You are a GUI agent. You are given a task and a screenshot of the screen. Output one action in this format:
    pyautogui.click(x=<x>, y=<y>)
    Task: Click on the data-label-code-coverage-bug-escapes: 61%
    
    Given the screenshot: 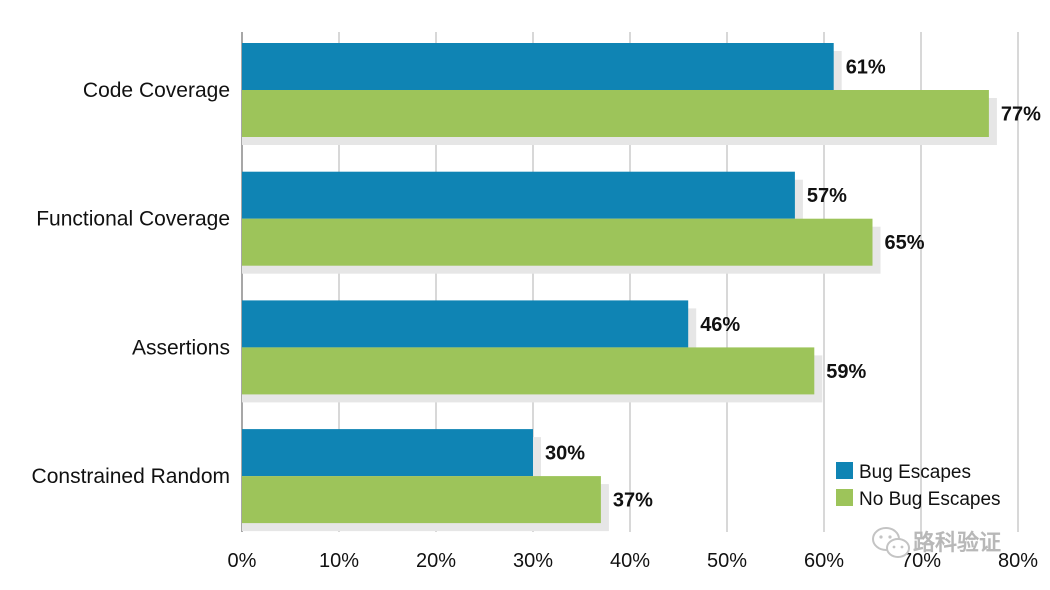 What is the action you would take?
    pyautogui.click(x=866, y=68)
    